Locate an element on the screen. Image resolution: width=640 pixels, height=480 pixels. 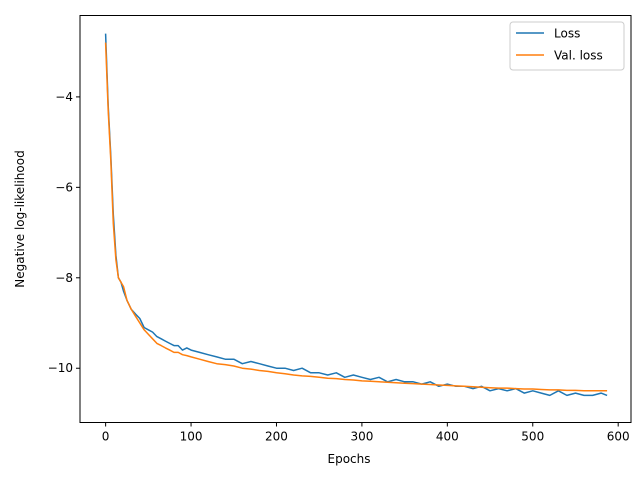
y-tick-label: −4 is located at coordinates (64, 97).